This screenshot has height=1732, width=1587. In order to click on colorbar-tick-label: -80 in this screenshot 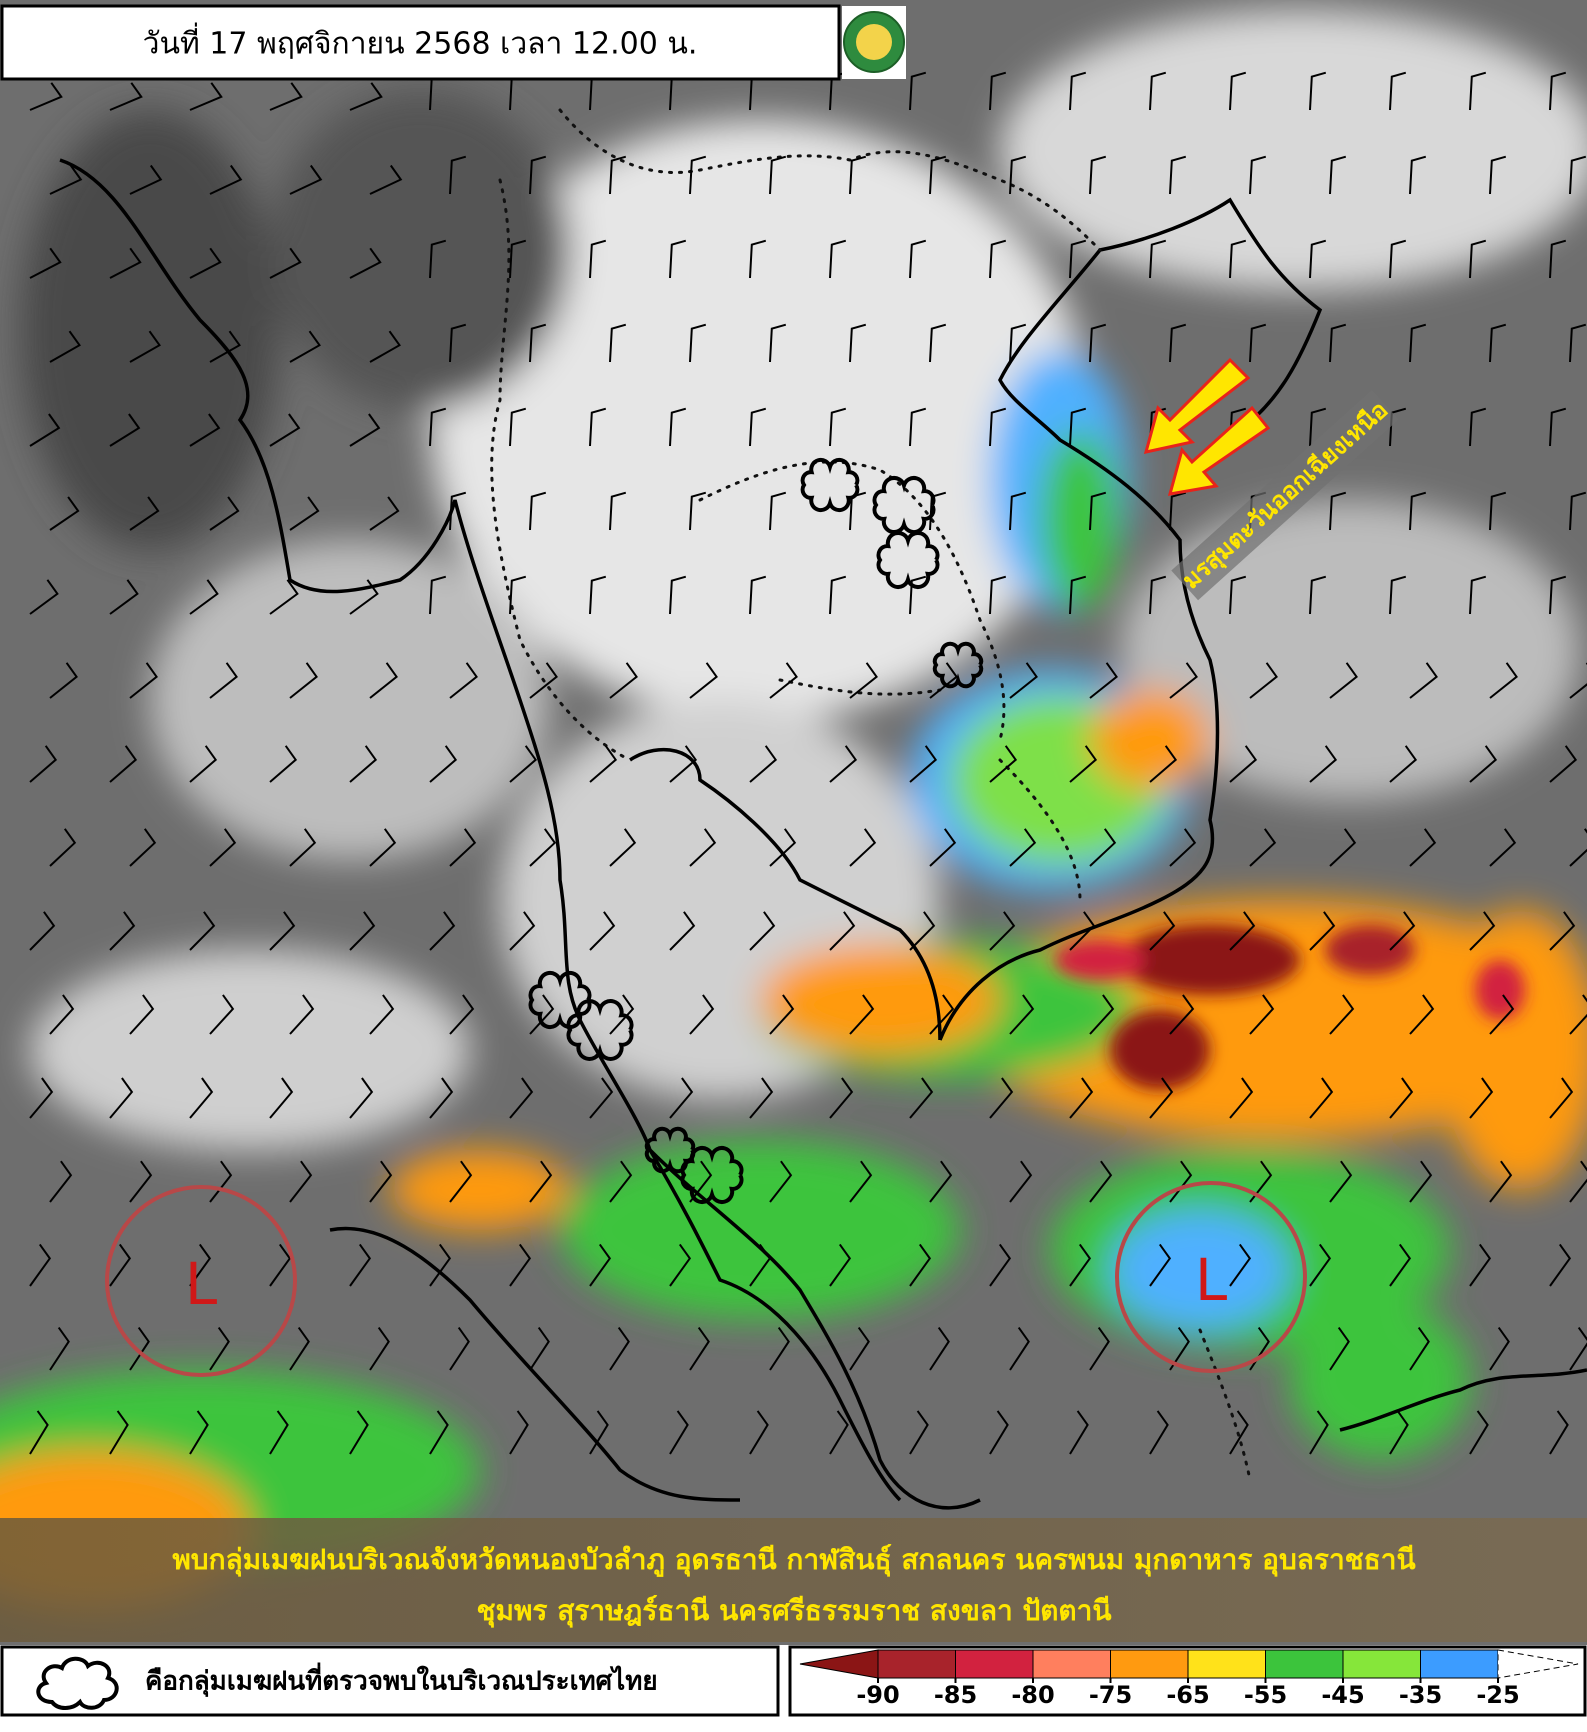, I will do `click(1032, 1695)`.